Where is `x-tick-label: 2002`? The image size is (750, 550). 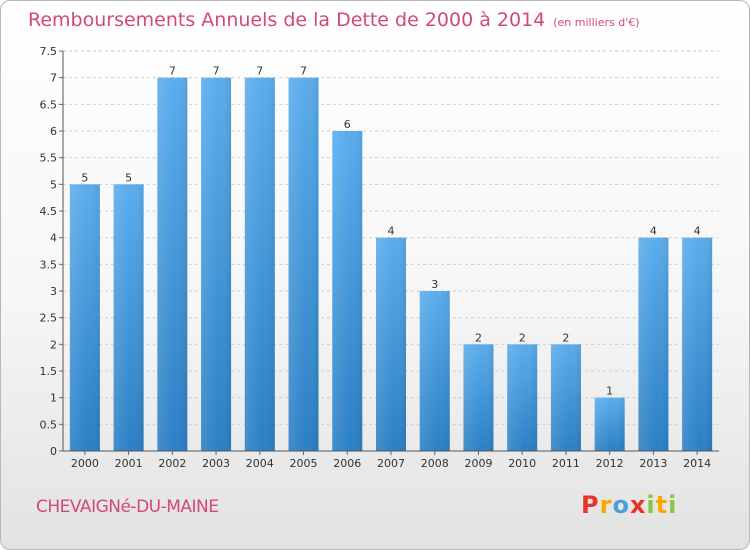
x-tick-label: 2002 is located at coordinates (172, 463).